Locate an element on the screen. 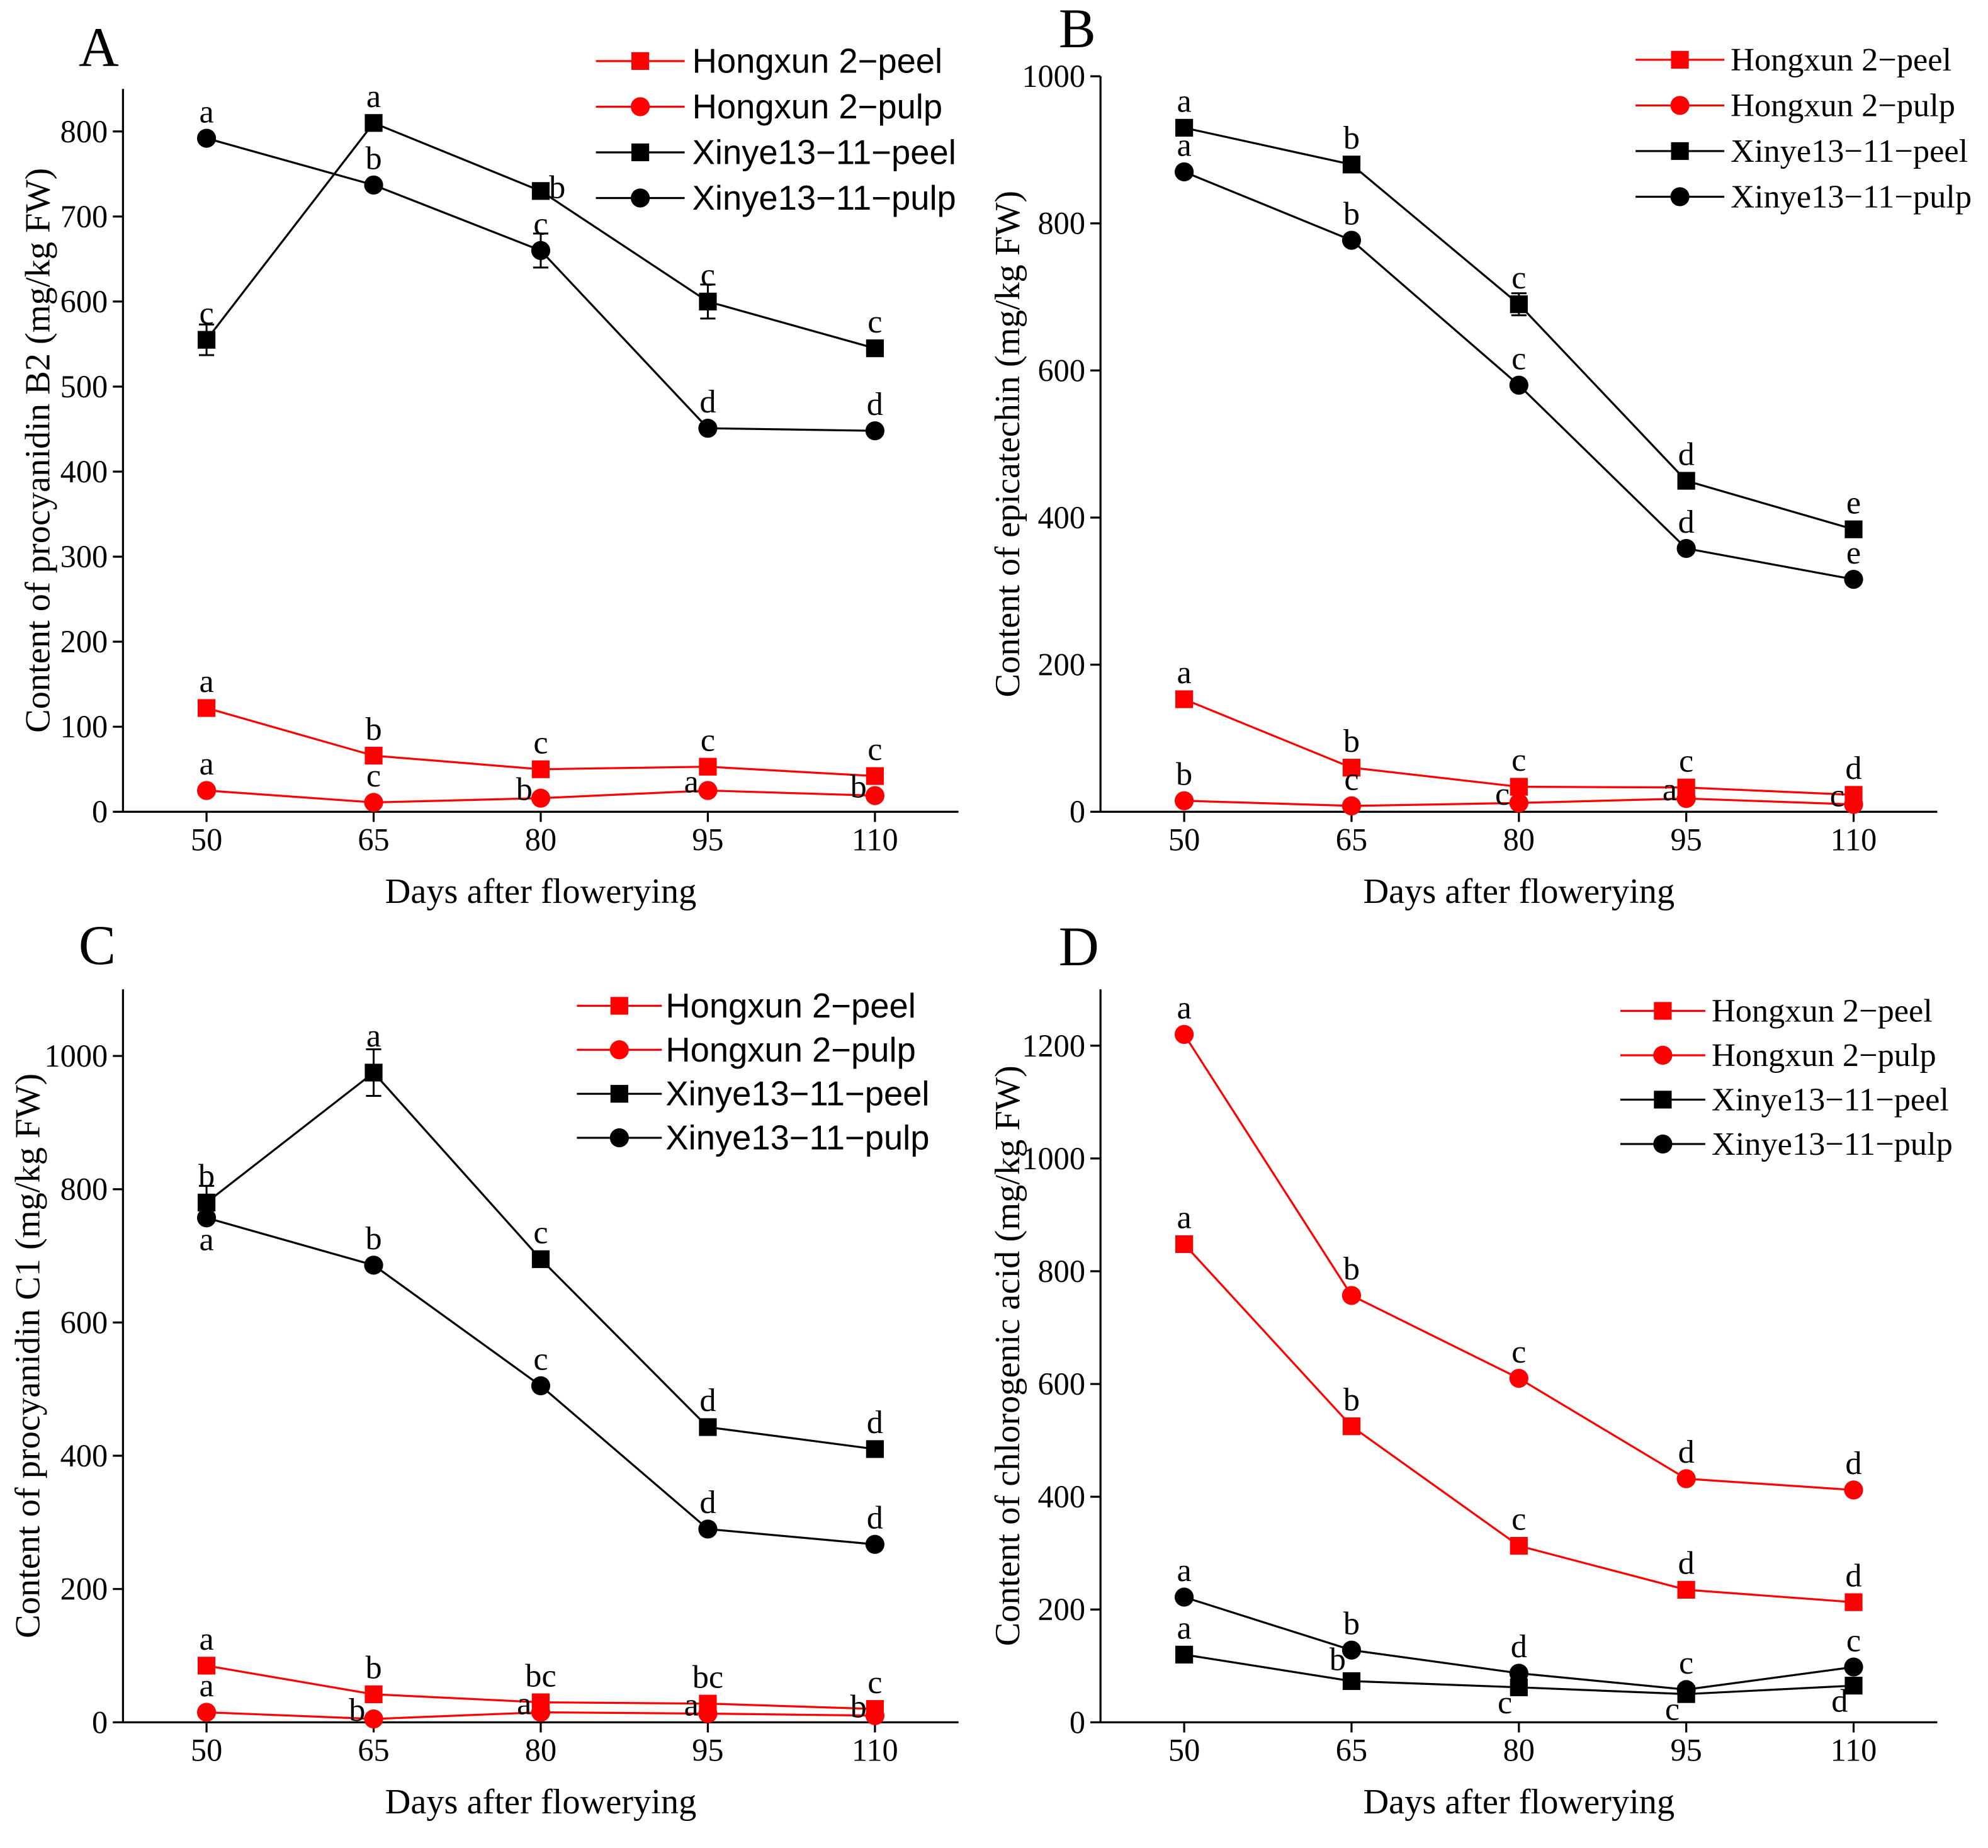  y-tick-label: 500 is located at coordinates (84, 386).